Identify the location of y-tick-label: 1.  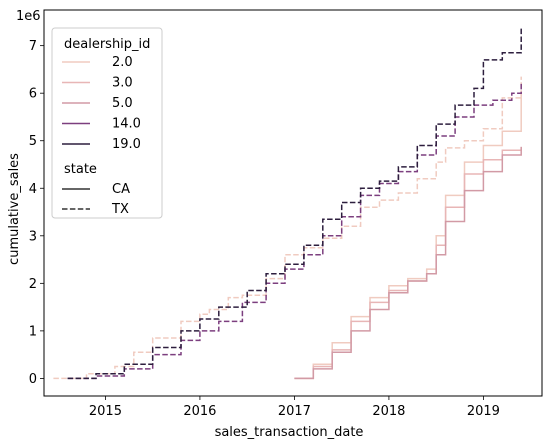
(33, 331).